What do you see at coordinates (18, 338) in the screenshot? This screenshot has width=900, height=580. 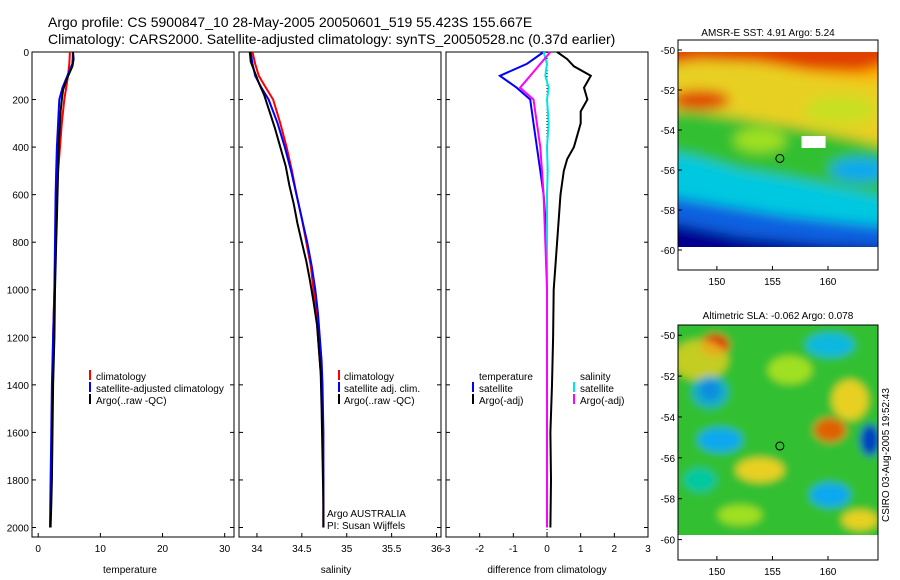 I see `y-tick-label: 1200` at bounding box center [18, 338].